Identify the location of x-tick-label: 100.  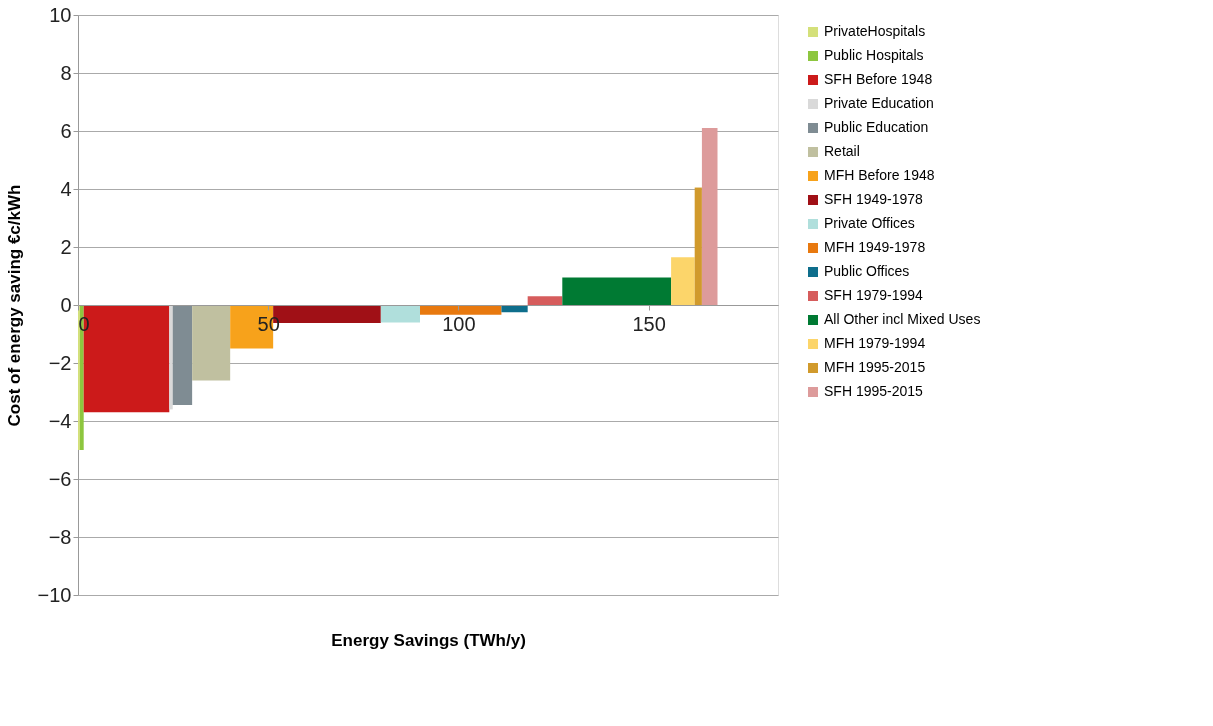
(459, 323).